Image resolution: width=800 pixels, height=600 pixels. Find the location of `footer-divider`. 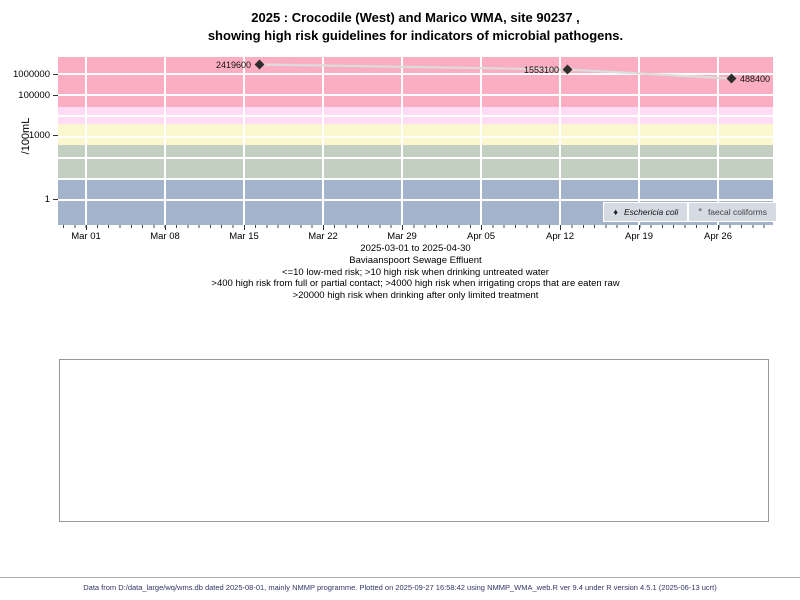

footer-divider is located at coordinates (400, 577).